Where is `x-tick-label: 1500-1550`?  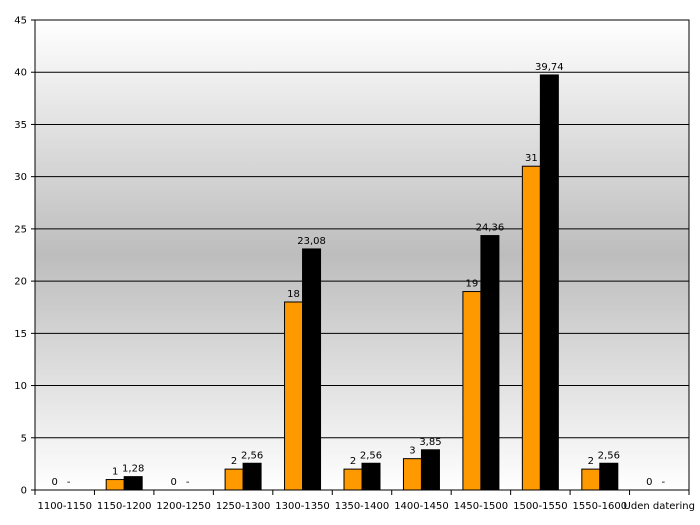
x-tick-label: 1500-1550 is located at coordinates (540, 506).